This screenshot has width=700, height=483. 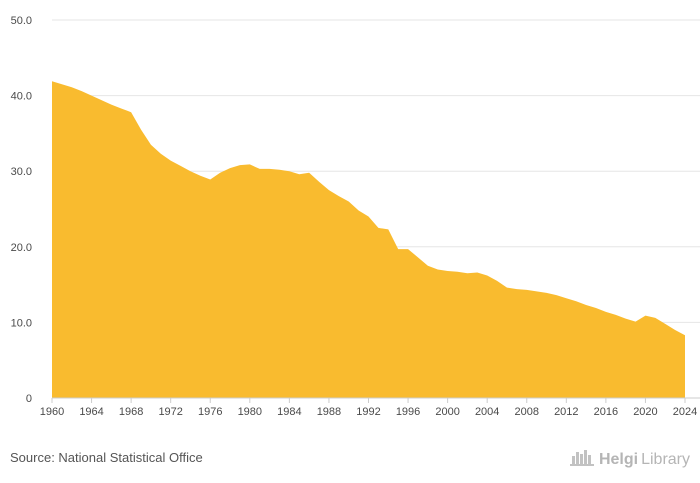 What do you see at coordinates (210, 412) in the screenshot?
I see `x-tick-label: 1976` at bounding box center [210, 412].